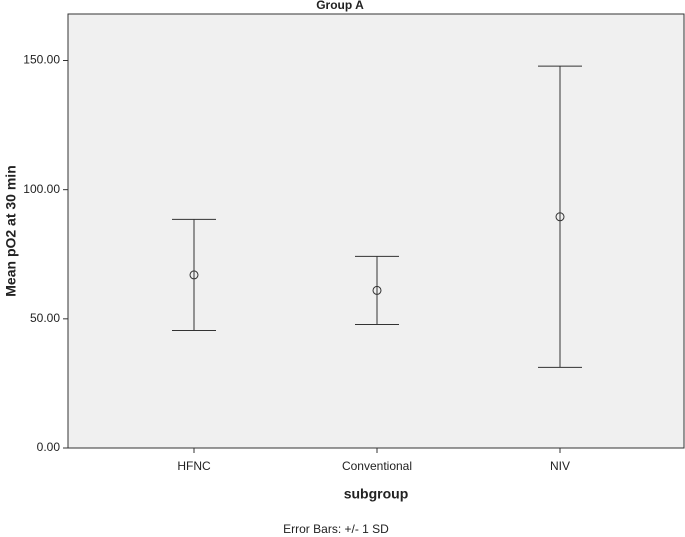 Image resolution: width=685 pixels, height=537 pixels. Describe the element at coordinates (340, 6) in the screenshot. I see `chart-title: Group A` at that location.